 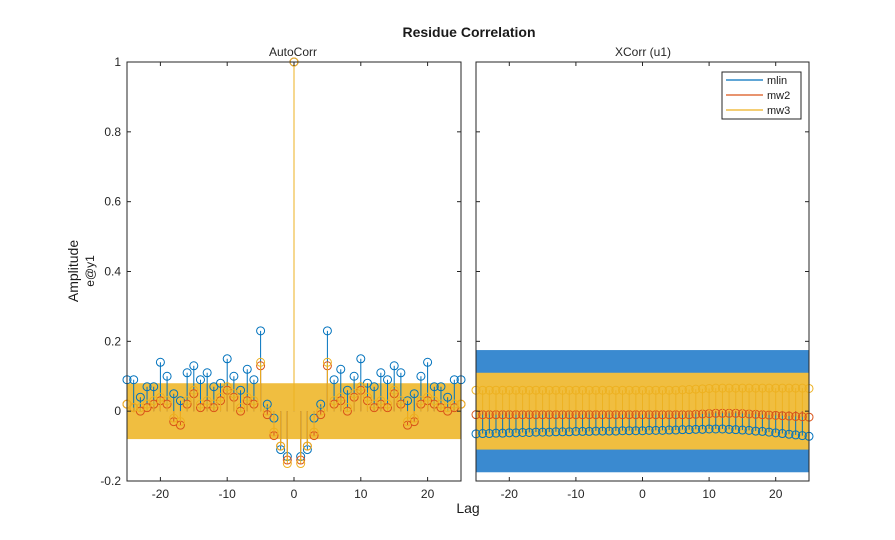 I want to click on autocorr-x-tick-label: 20, so click(x=428, y=494).